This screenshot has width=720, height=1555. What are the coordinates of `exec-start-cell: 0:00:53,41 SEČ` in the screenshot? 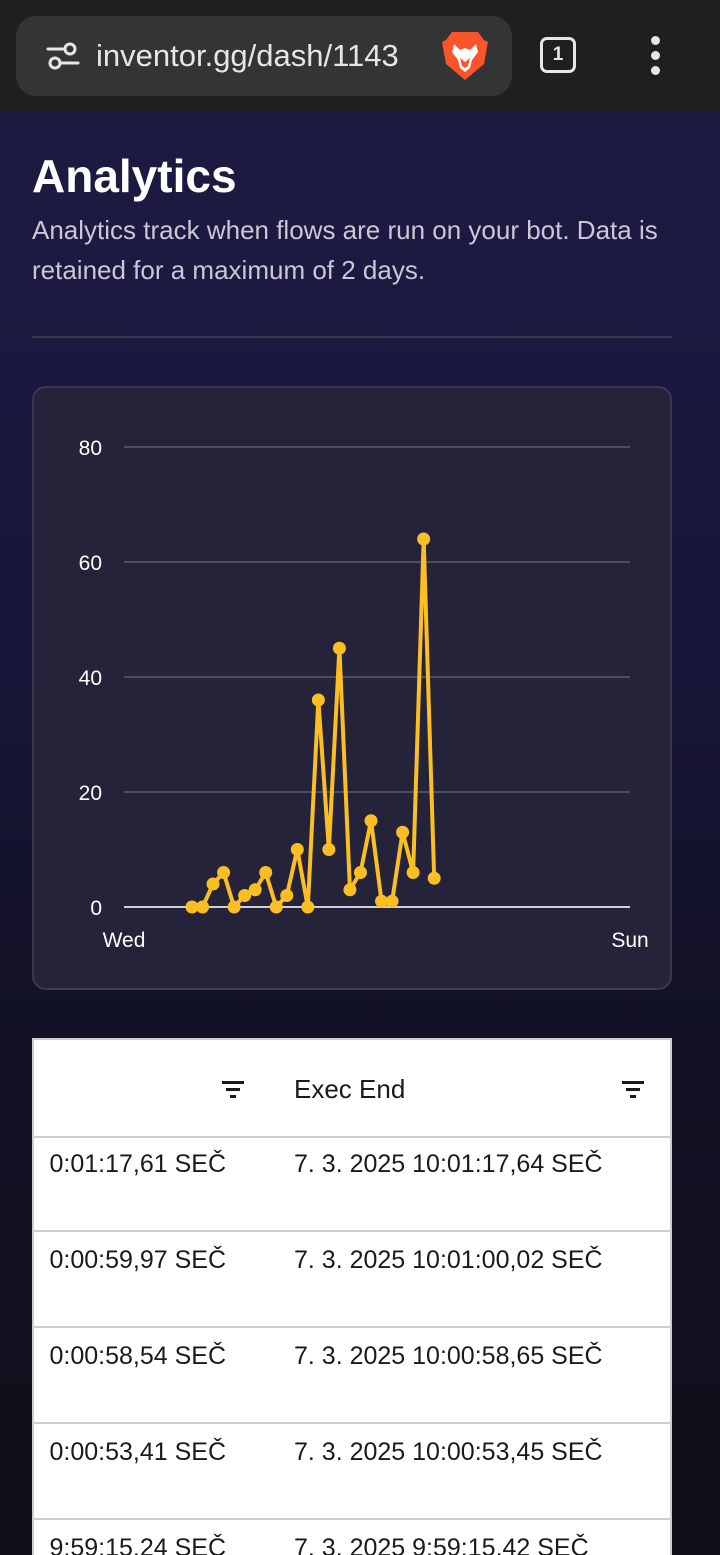 It's located at (137, 1452).